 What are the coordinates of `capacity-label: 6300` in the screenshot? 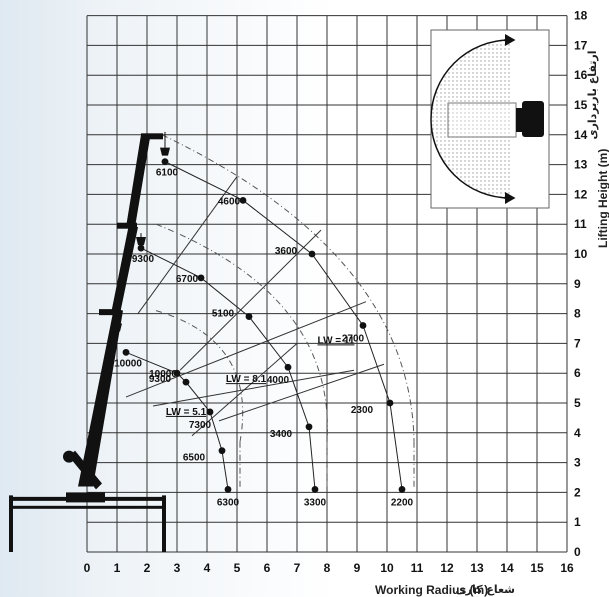 It's located at (228, 502).